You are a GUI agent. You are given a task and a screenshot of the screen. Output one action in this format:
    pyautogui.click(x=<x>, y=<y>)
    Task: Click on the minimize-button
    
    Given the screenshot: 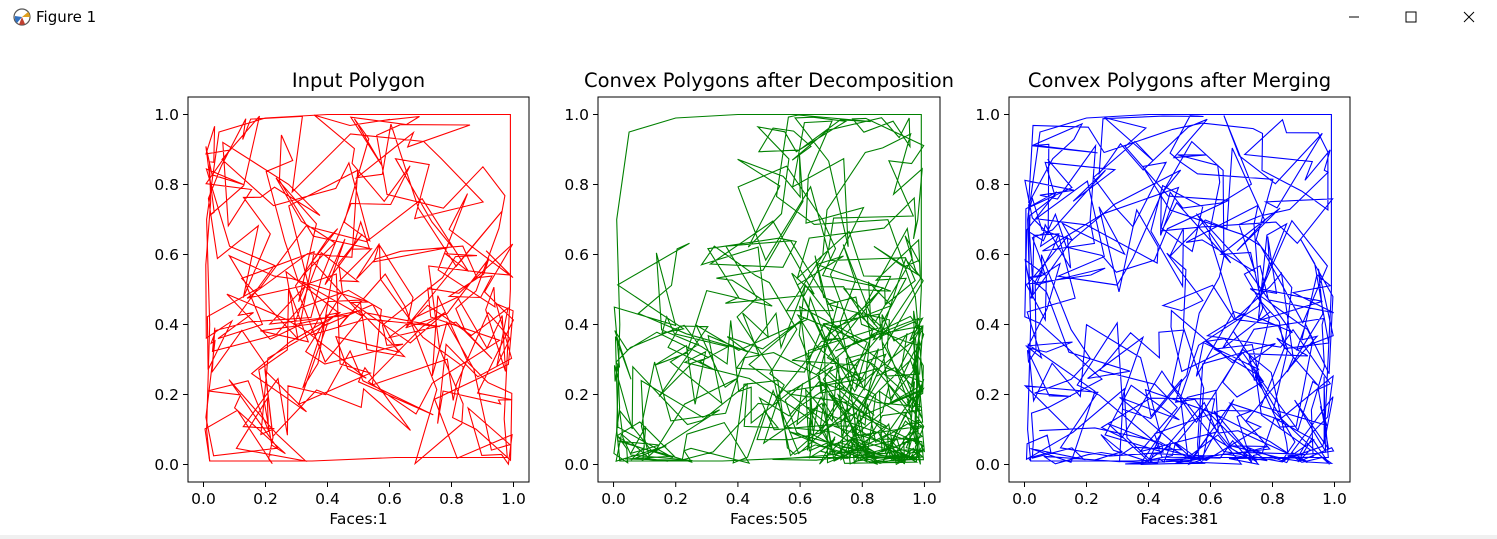 What is the action you would take?
    pyautogui.click(x=1354, y=16)
    